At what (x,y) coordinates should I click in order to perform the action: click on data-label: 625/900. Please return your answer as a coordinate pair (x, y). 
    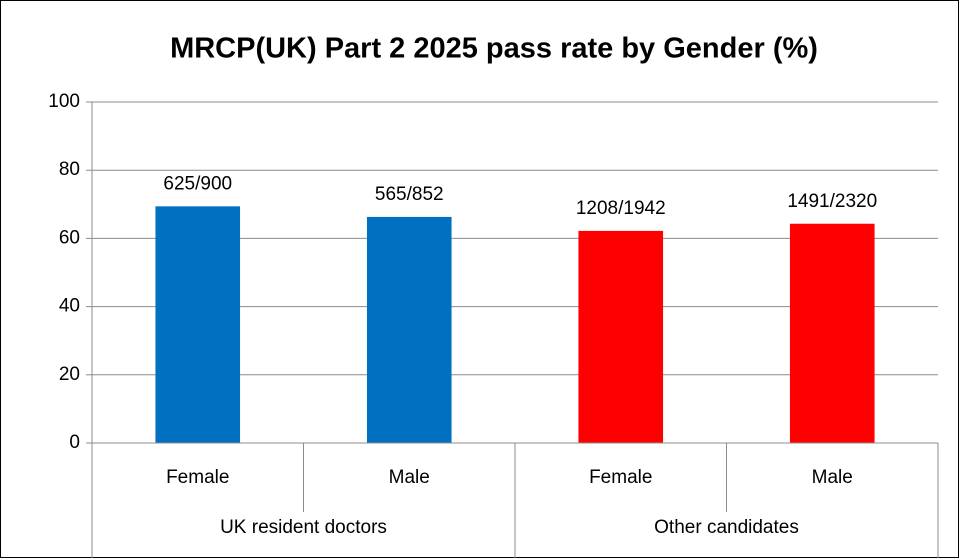
    Looking at the image, I should click on (197, 183).